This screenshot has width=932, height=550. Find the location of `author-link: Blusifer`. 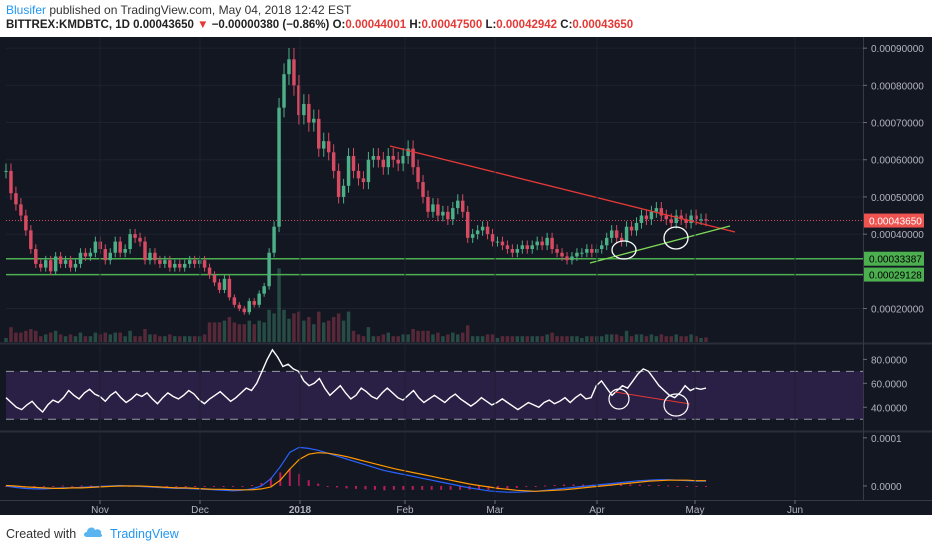

author-link: Blusifer is located at coordinates (26, 10).